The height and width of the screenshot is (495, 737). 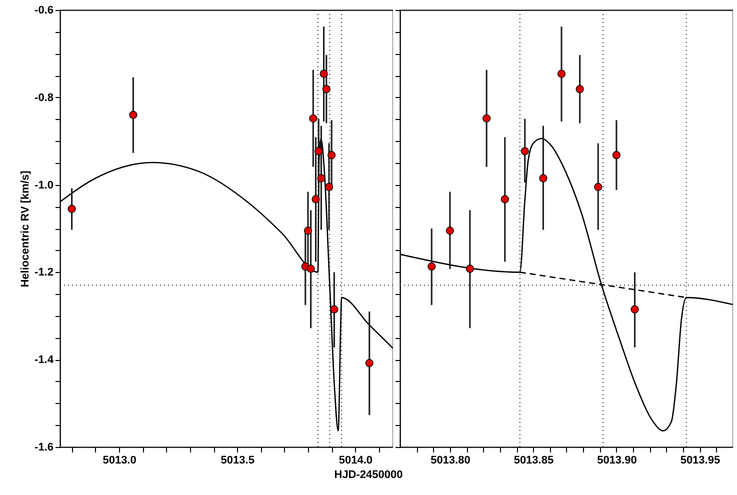 I want to click on y-tick-label: -0.6, so click(x=44, y=10).